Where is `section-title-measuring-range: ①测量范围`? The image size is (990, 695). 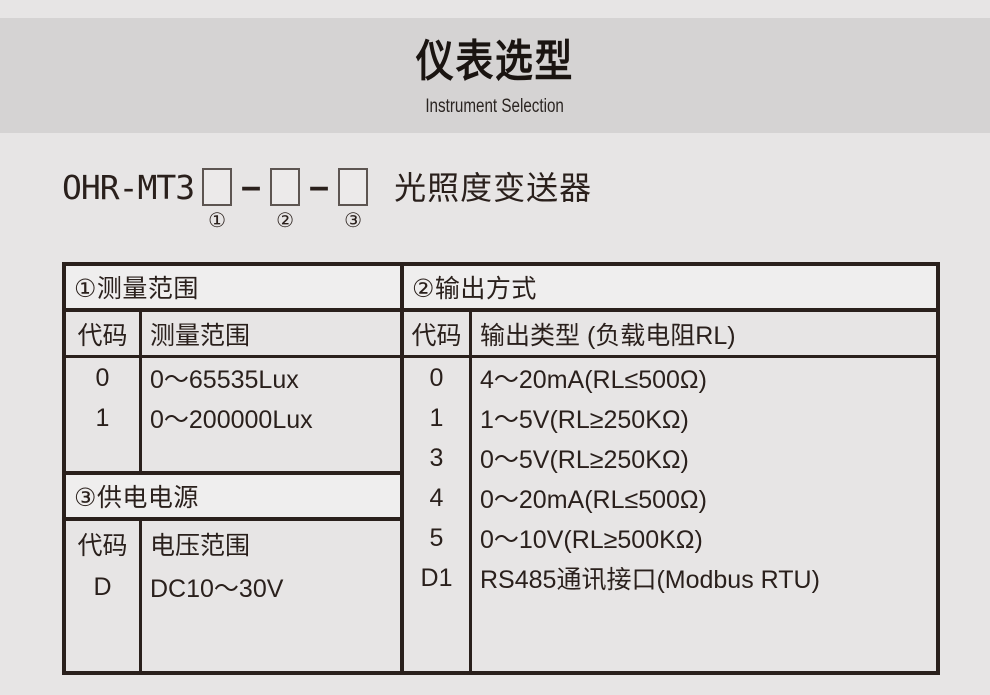 section-title-measuring-range: ①测量范围 is located at coordinates (233, 289).